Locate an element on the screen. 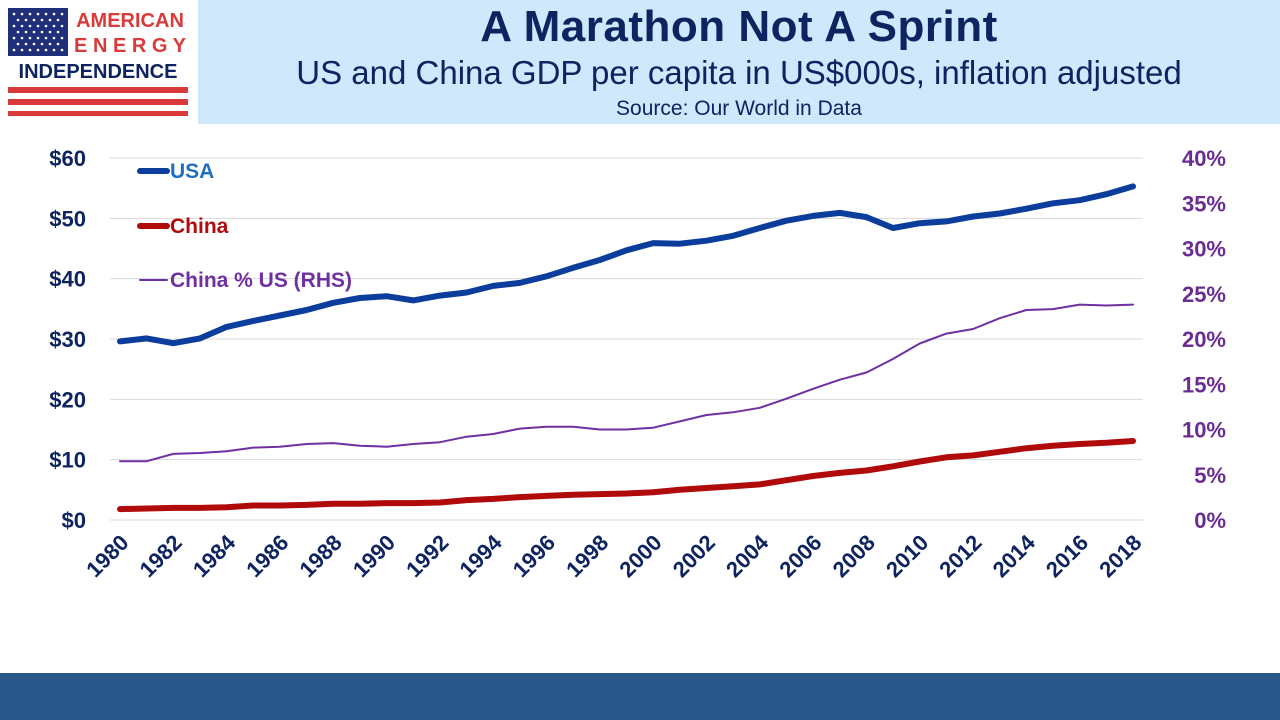 This screenshot has width=1280, height=720. x-tick-label: 2010 is located at coordinates (907, 556).